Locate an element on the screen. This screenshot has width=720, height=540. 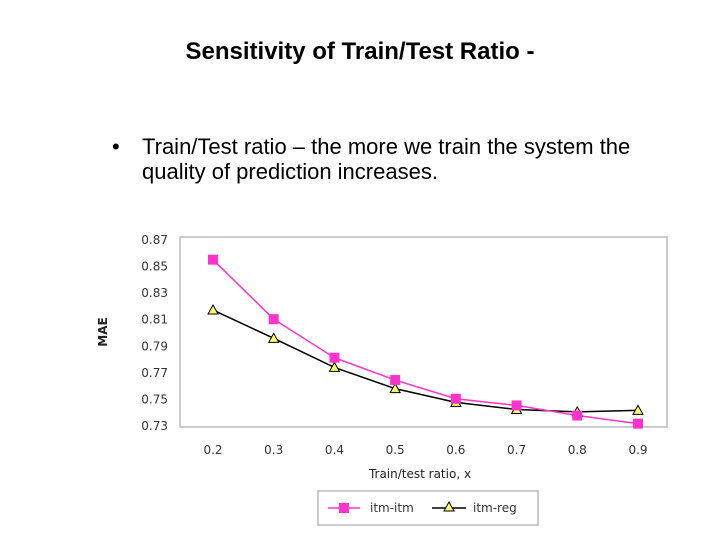
x-tick-label: 0.9 is located at coordinates (637, 450).